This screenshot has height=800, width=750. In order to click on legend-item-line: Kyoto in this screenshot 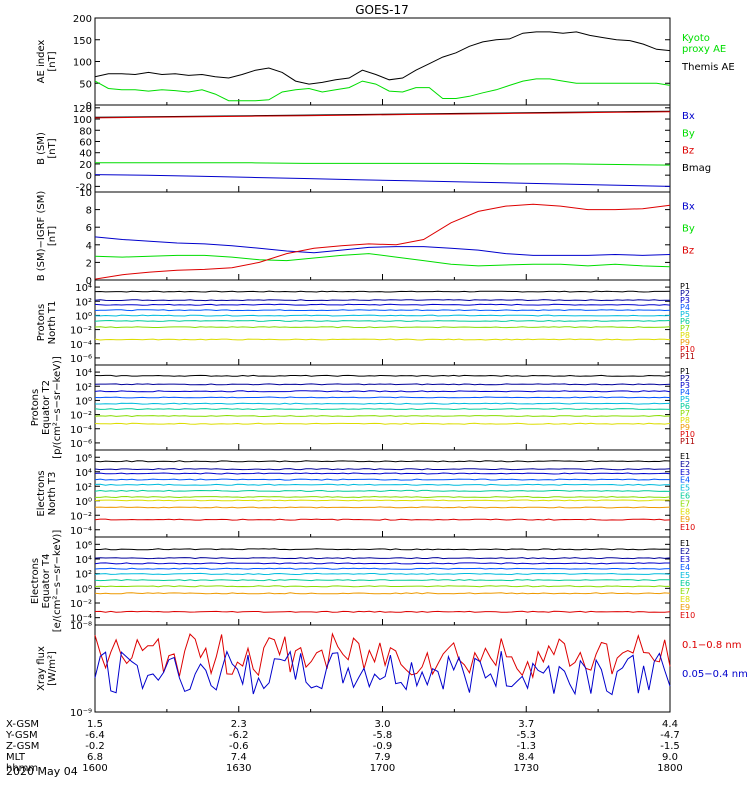, I will do `click(696, 38)`.